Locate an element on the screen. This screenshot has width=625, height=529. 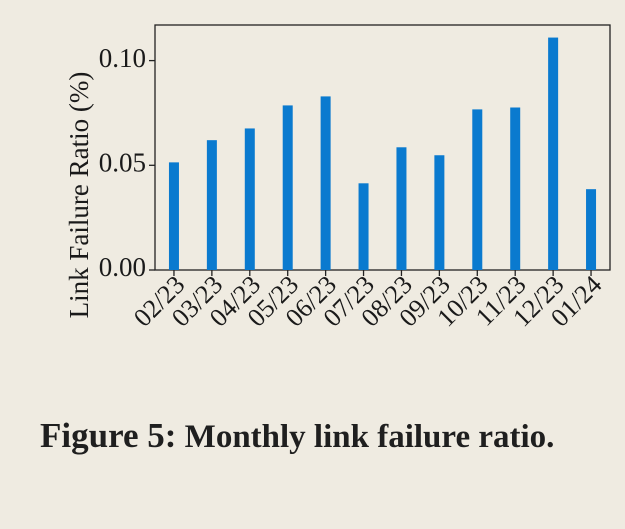
caption-label: Figure 5: is located at coordinates (108, 435).